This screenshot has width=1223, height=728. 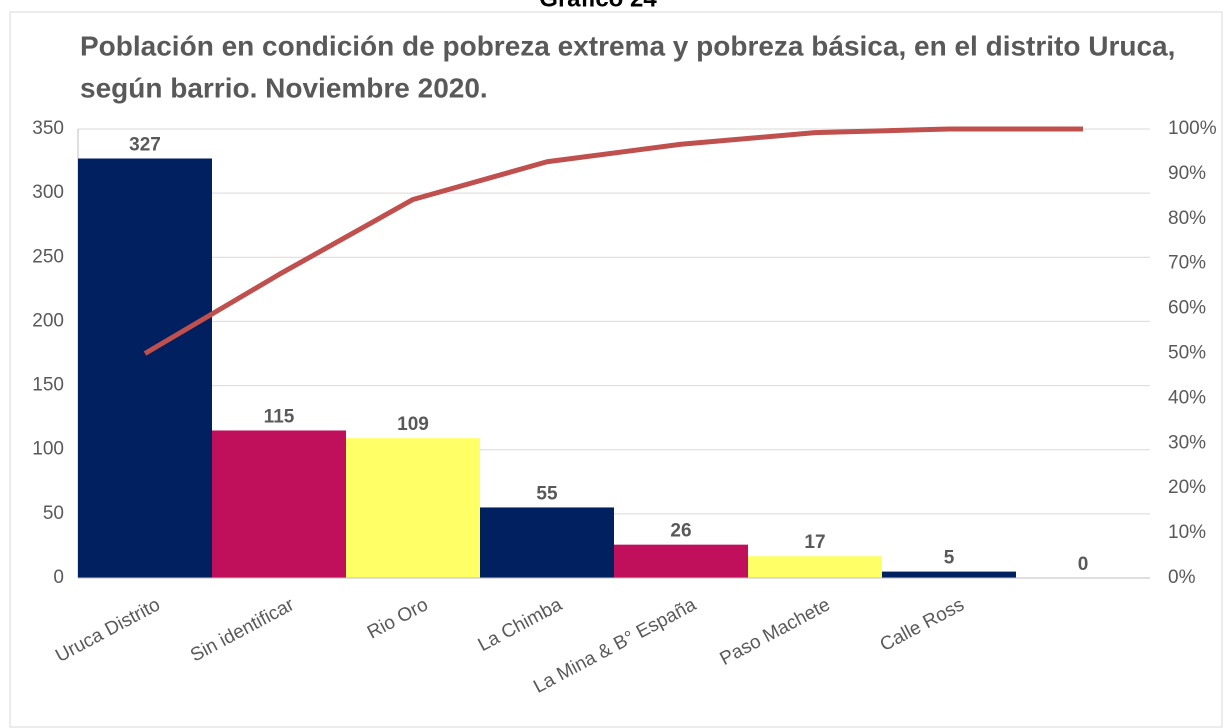 I want to click on data-label: 0, so click(x=1083, y=564).